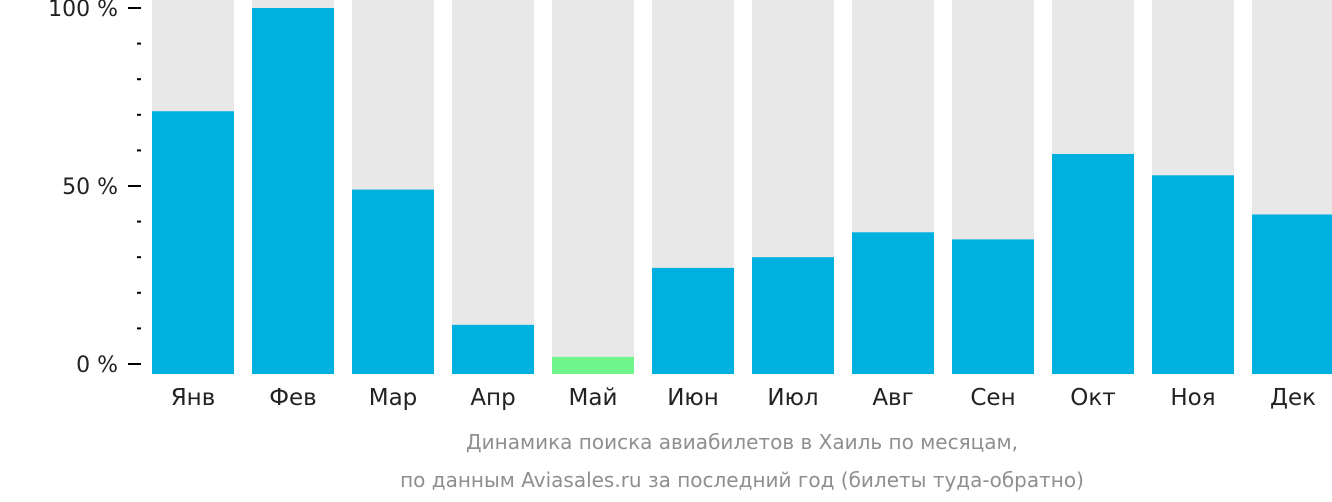  What do you see at coordinates (193, 398) in the screenshot?
I see `x-tick-label: Янв` at bounding box center [193, 398].